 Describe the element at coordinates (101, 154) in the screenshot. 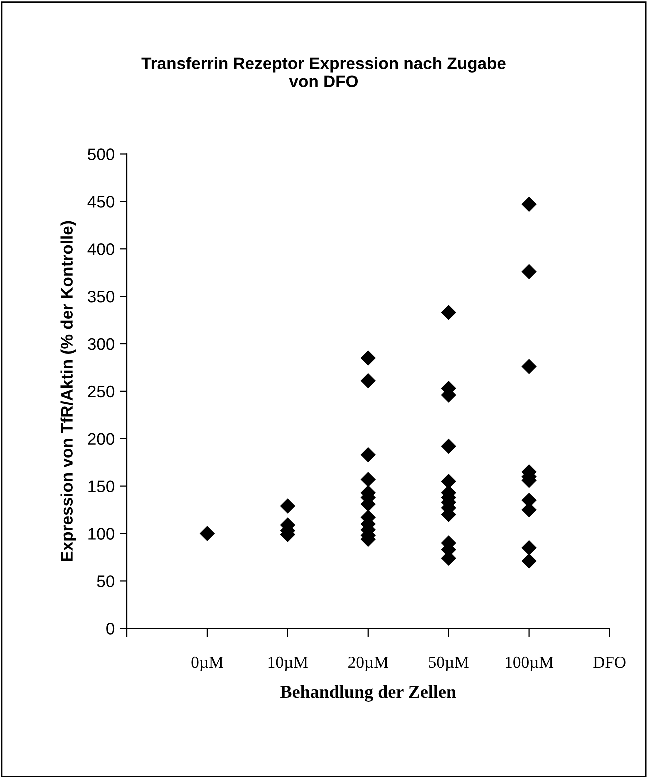

I see `y-tick-label: 500` at that location.